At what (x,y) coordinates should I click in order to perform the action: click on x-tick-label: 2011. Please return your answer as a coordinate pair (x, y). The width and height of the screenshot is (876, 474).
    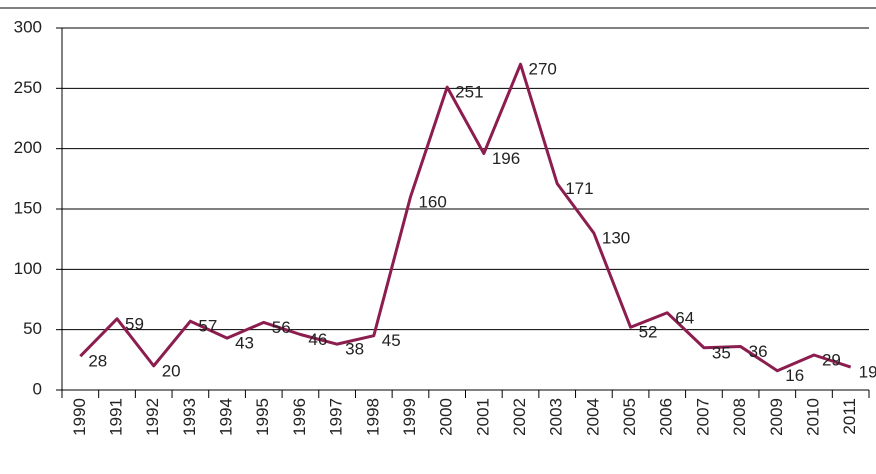
    Looking at the image, I should click on (849, 416).